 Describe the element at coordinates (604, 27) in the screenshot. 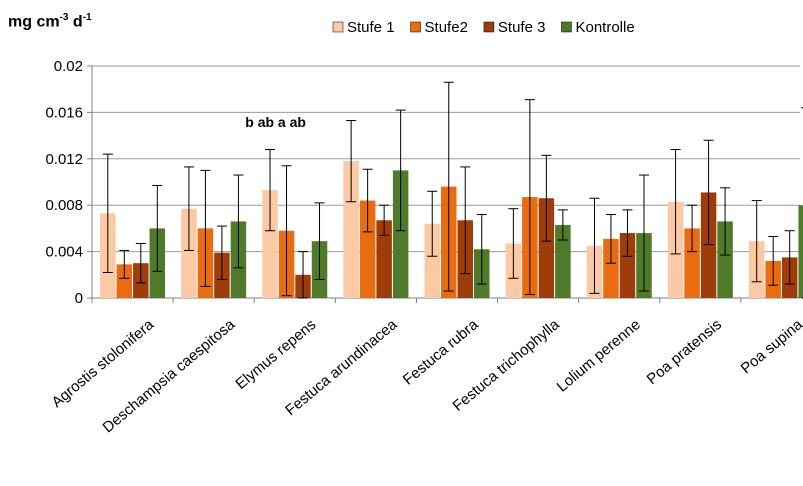

I see `legend-label: Kontrolle` at that location.